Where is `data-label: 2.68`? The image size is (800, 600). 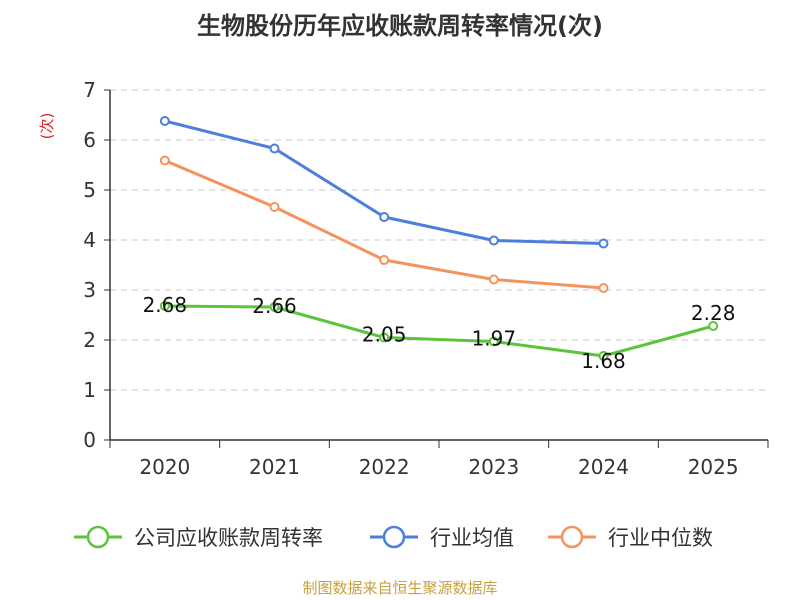 data-label: 2.68 is located at coordinates (165, 305).